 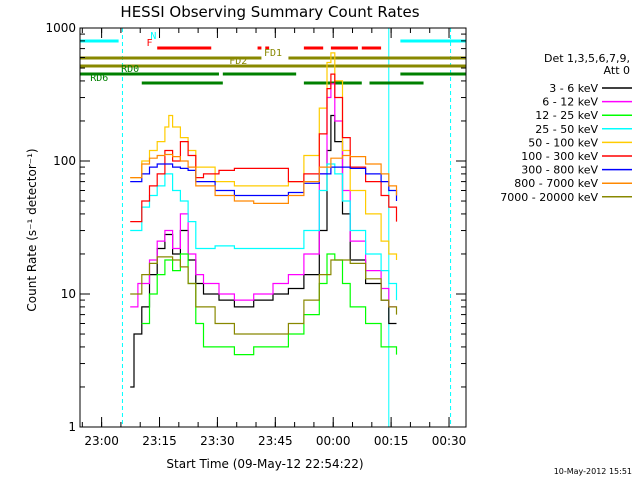 I want to click on legend-entry-label: 6 - 12 keV, so click(x=570, y=102).